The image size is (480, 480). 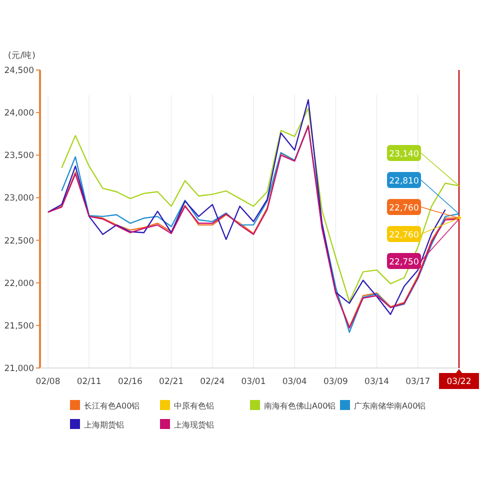 What do you see at coordinates (19, 199) in the screenshot?
I see `y-tick-label: 23,000` at bounding box center [19, 199].